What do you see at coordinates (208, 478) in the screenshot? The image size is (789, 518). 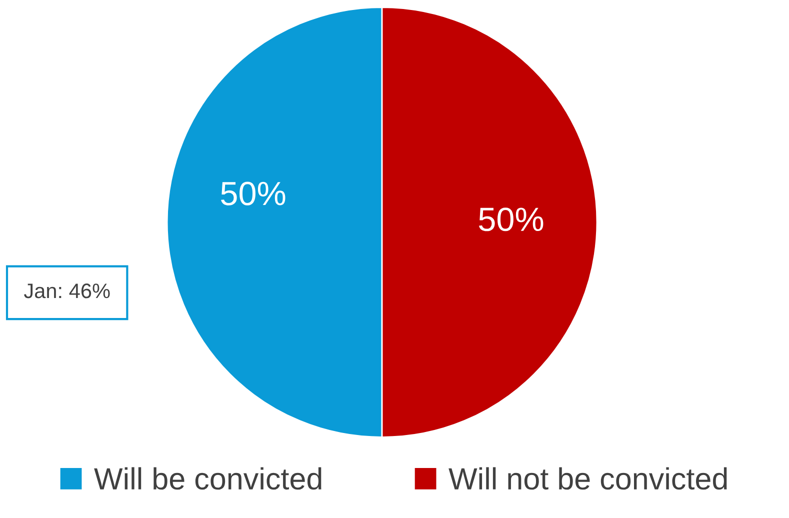 I see `legend-label: Will be convicted` at bounding box center [208, 478].